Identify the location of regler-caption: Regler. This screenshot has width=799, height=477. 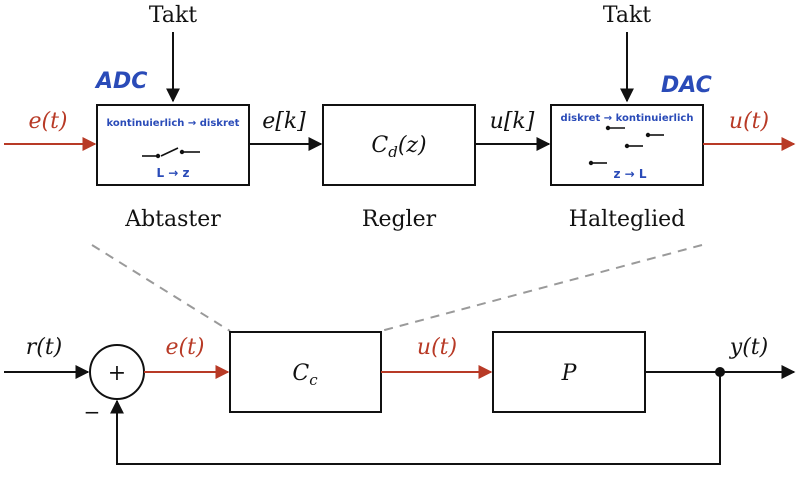
(399, 219).